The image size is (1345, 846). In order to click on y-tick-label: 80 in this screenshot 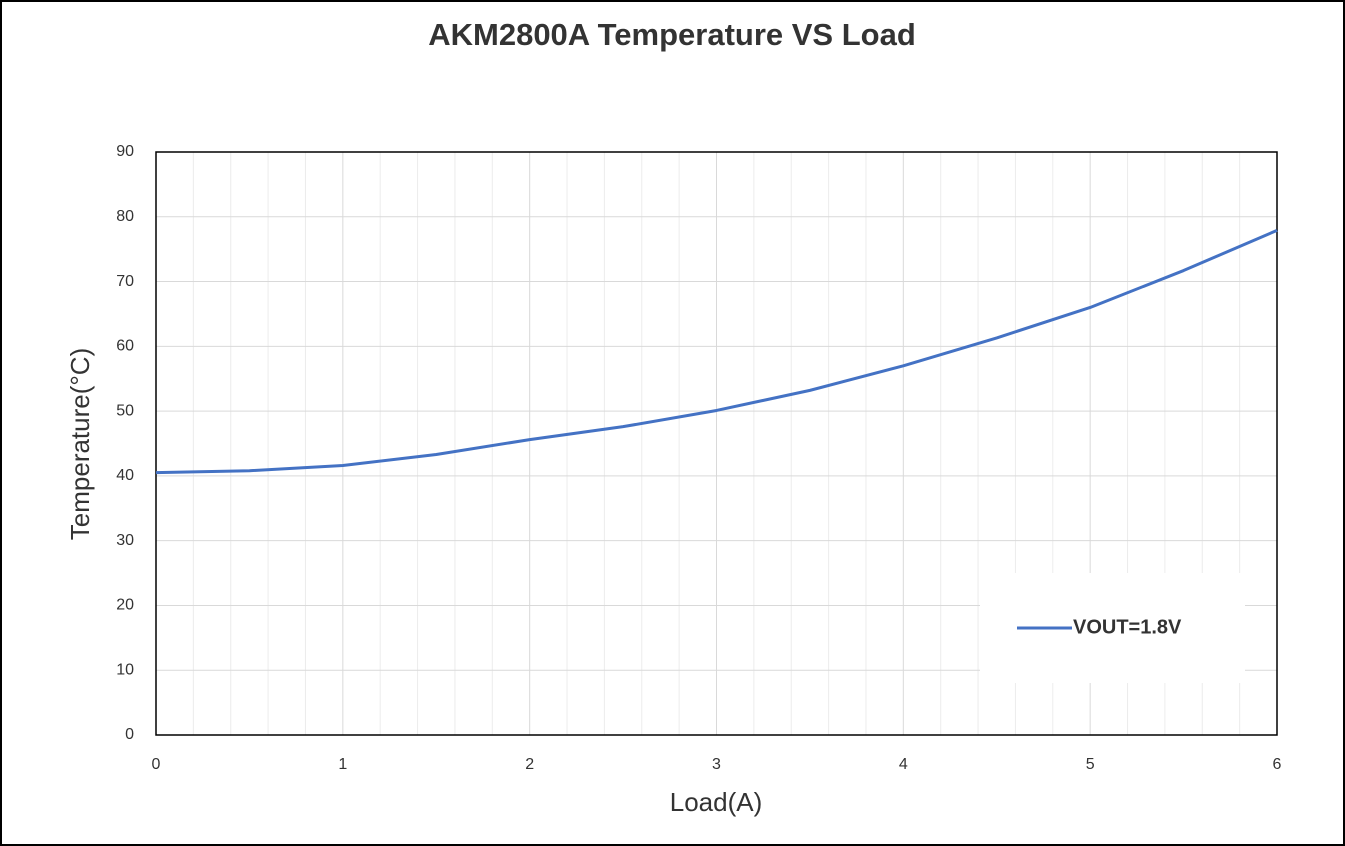, I will do `click(125, 216)`.